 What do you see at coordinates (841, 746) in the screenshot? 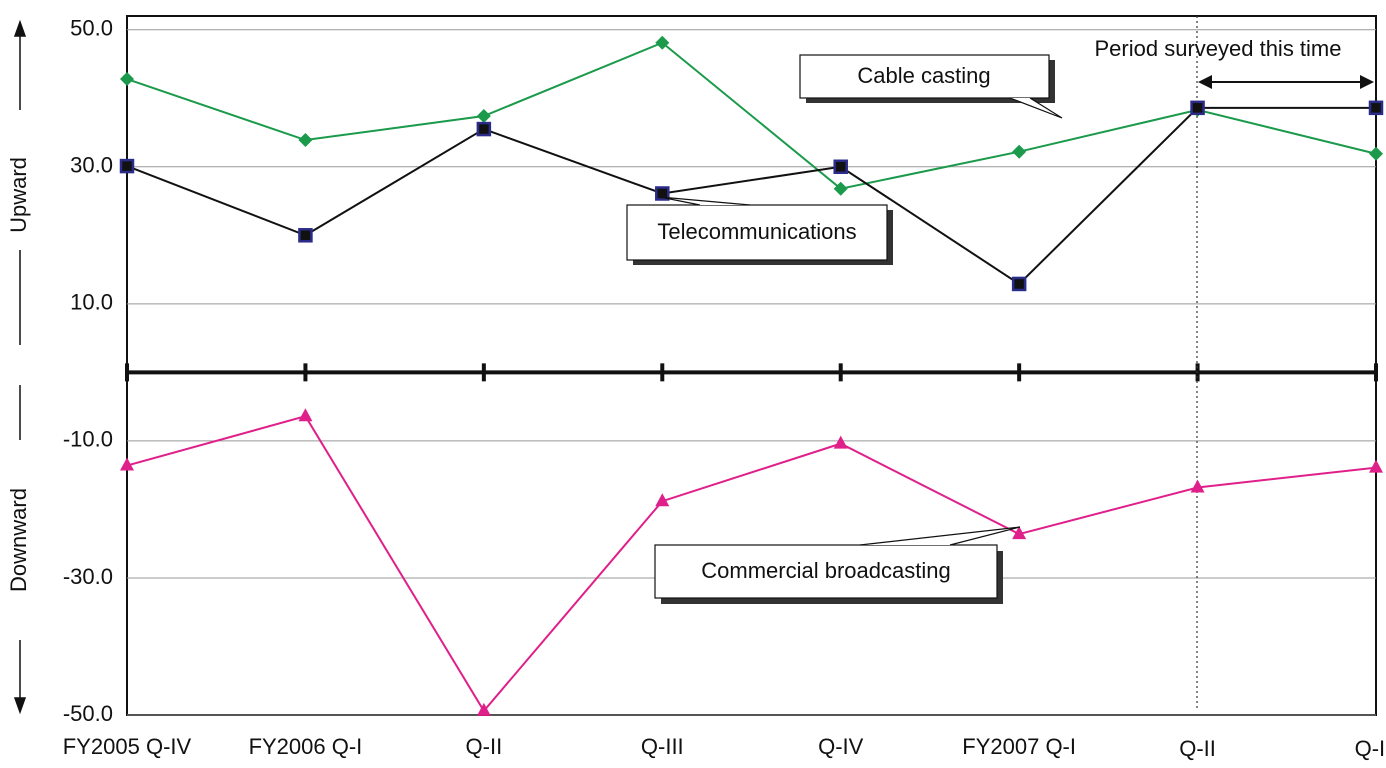
I see `x-tick-label: Q-IV` at bounding box center [841, 746].